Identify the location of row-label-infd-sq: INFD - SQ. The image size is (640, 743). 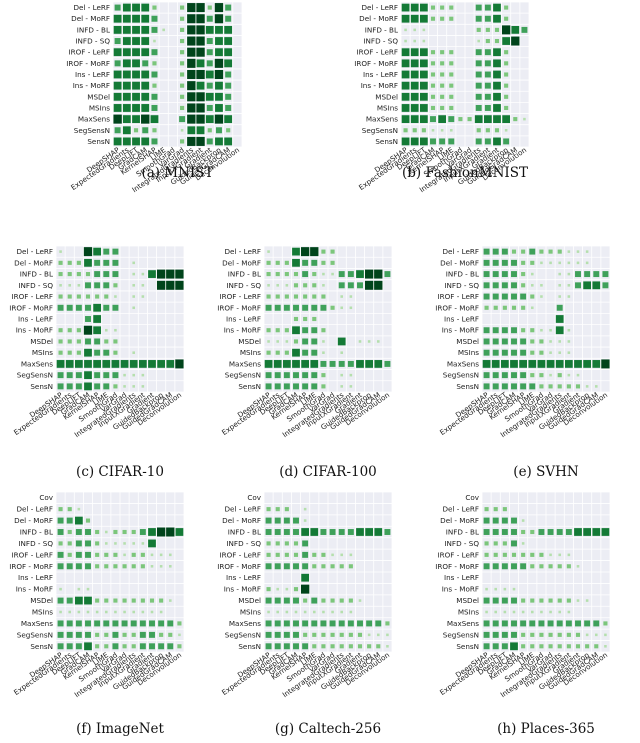
(461, 543).